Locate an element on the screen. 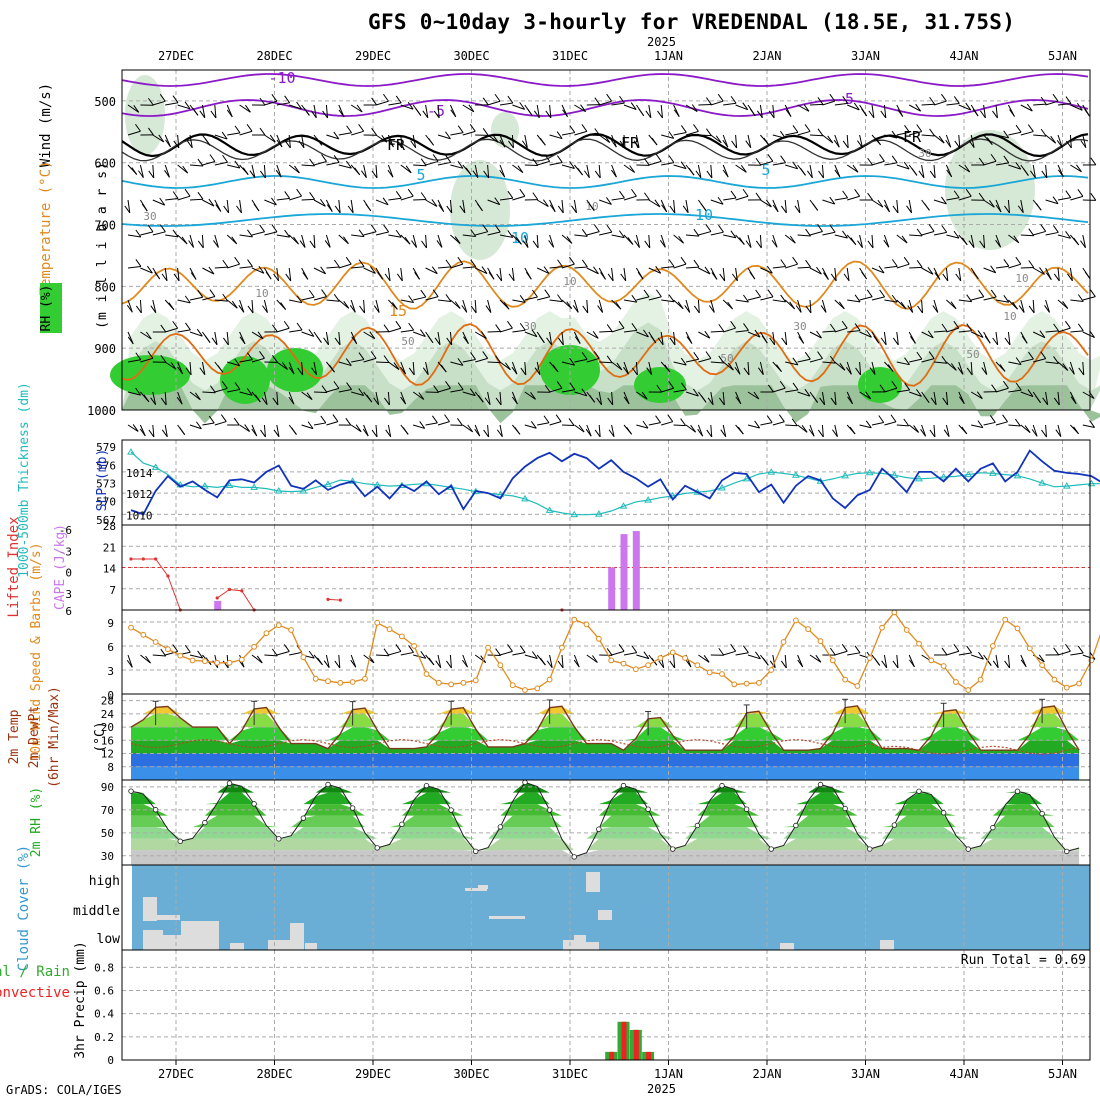 Image resolution: width=1100 pixels, height=1100 pixels. thickness-marker is located at coordinates (771, 471).